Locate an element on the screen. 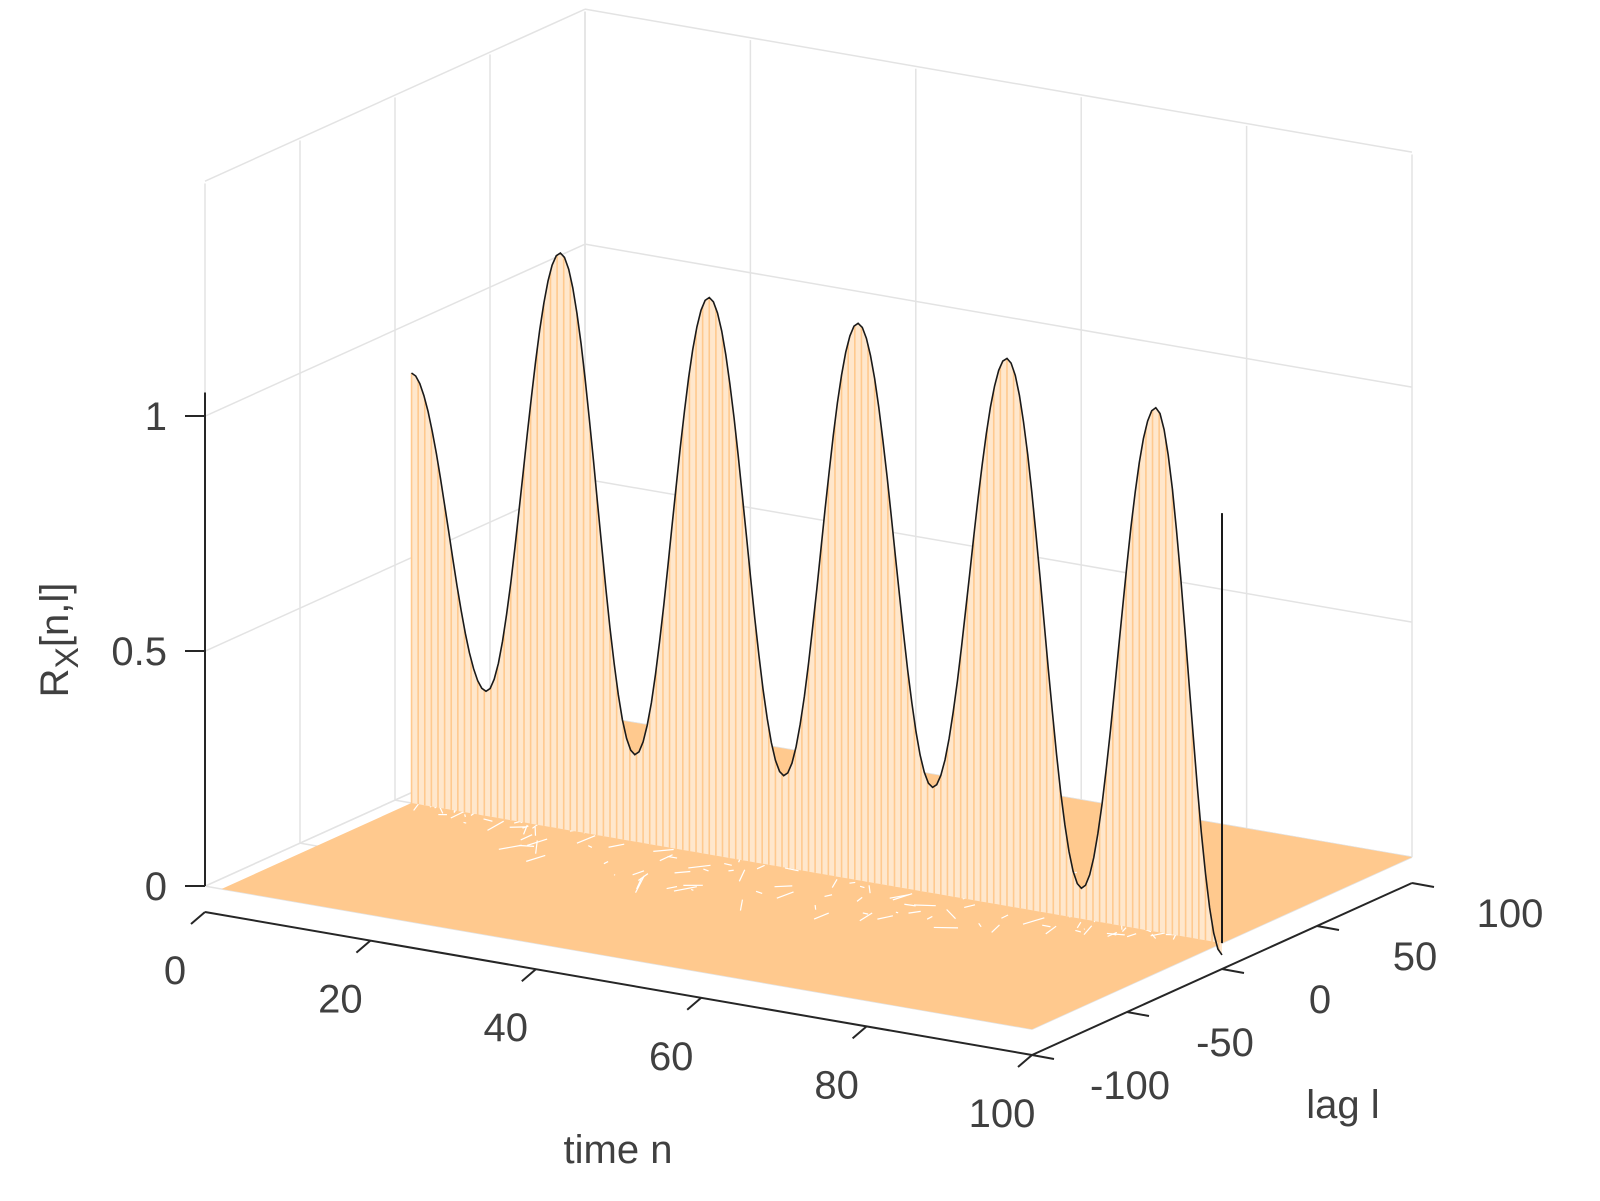 The height and width of the screenshot is (1201, 1600). z-axis-label-main: R is located at coordinates (55, 682).